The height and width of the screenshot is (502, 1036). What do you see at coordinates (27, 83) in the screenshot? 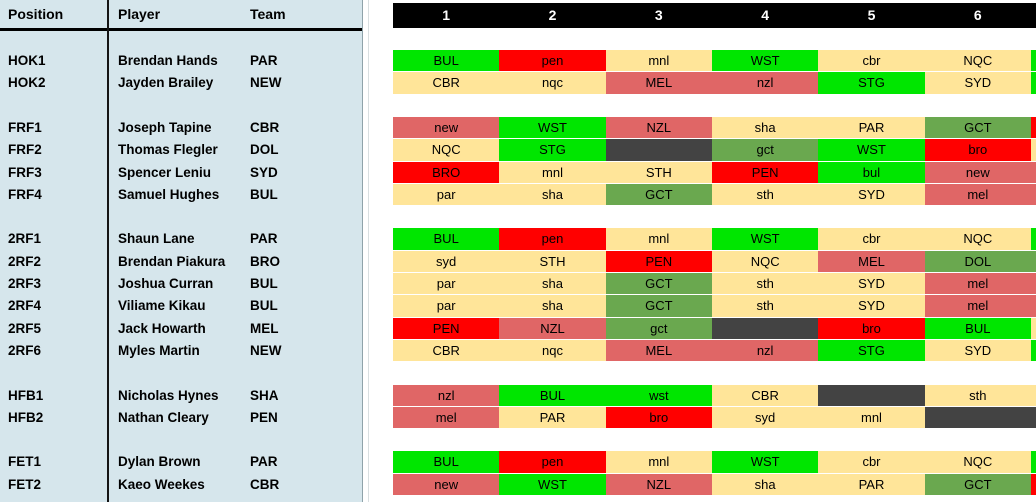
I see `position-cell: HOK2` at bounding box center [27, 83].